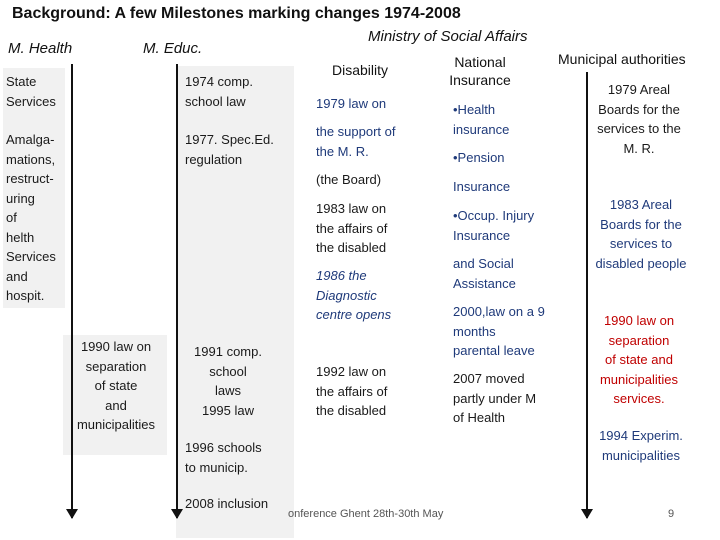 The height and width of the screenshot is (540, 720). Describe the element at coordinates (72, 291) in the screenshot. I see `health-timeline-arrow` at that location.